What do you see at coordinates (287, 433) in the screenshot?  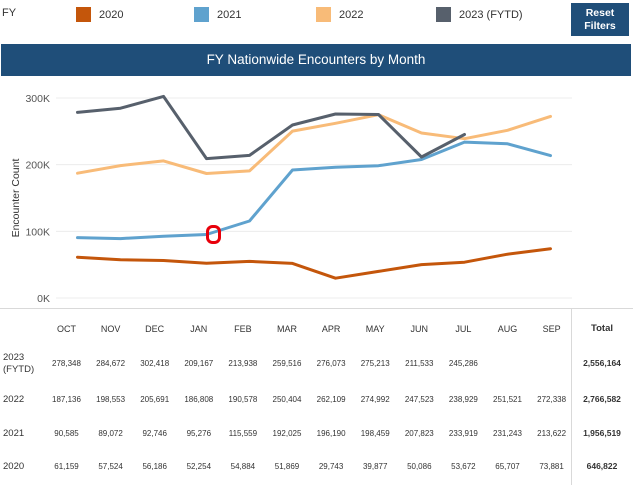 I see `table-cell: 192,025` at bounding box center [287, 433].